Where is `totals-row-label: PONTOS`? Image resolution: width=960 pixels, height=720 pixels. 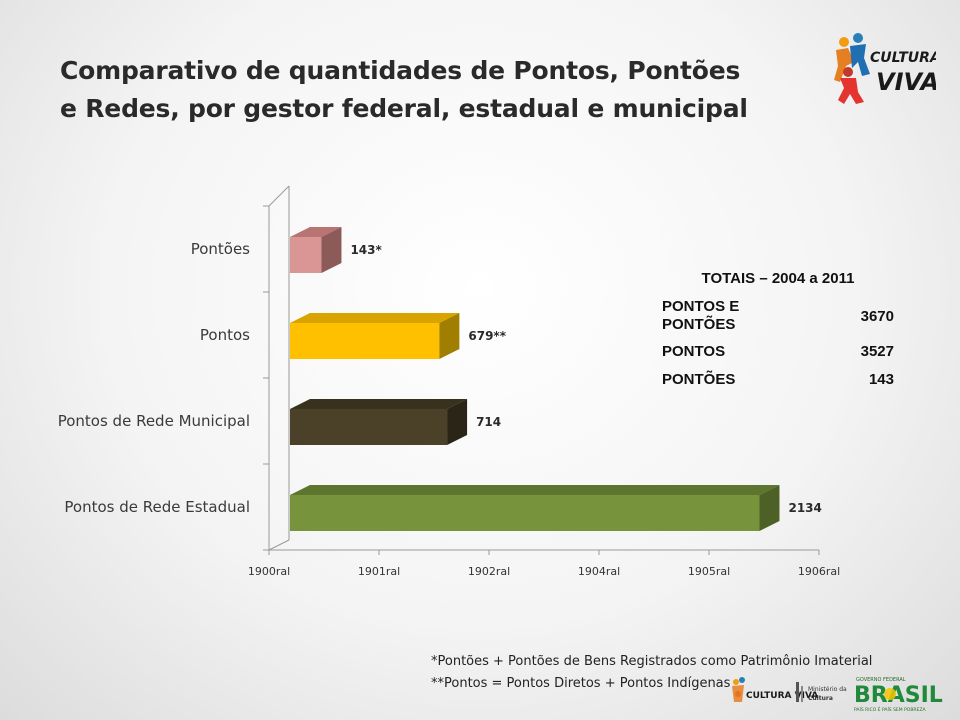 totals-row-label: PONTOS is located at coordinates (694, 351).